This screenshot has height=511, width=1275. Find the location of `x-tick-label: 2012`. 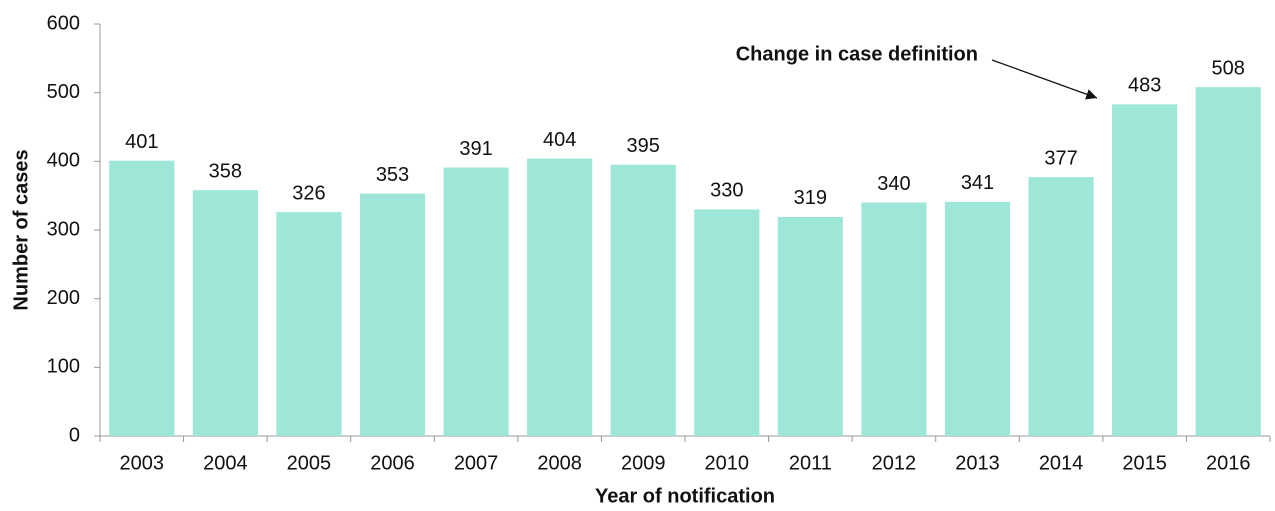

x-tick-label: 2012 is located at coordinates (894, 463).